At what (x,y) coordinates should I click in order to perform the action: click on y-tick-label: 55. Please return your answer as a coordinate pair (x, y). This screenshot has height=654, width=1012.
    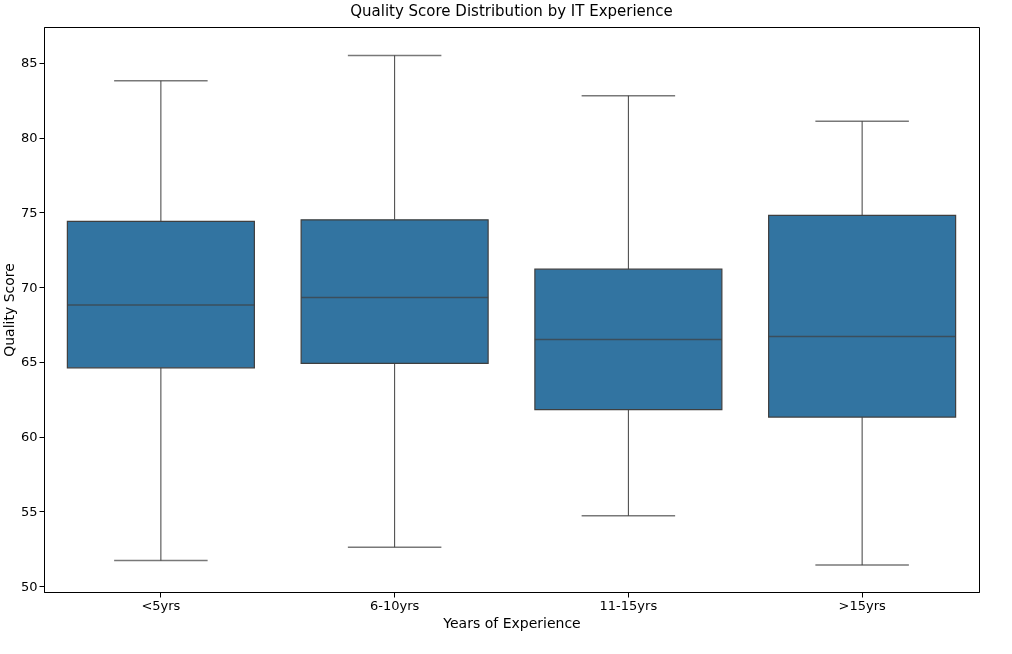
    Looking at the image, I should click on (29, 511).